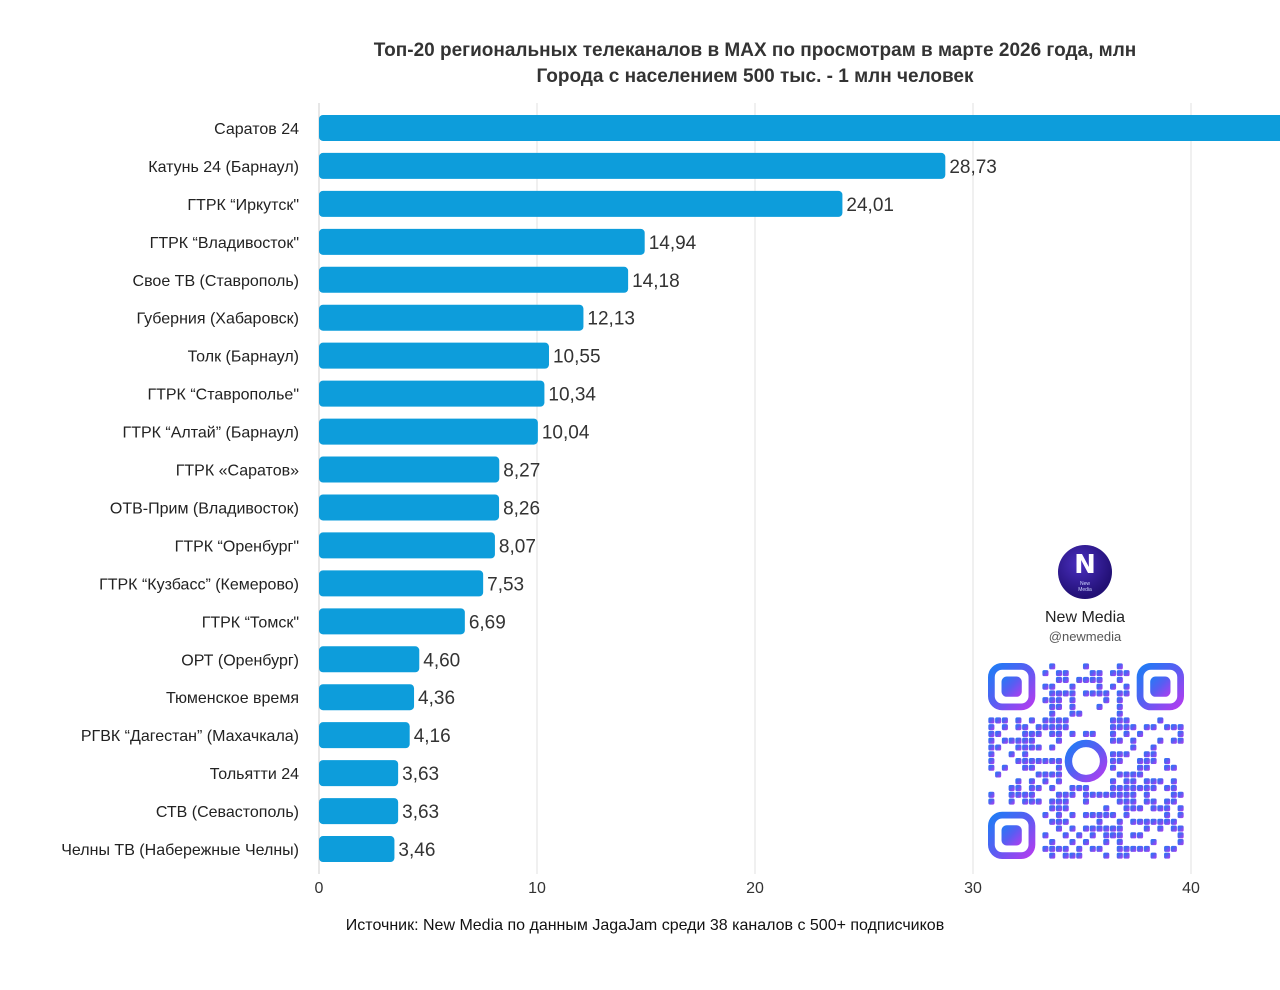 The width and height of the screenshot is (1280, 990). Describe the element at coordinates (1191, 888) in the screenshot. I see `x-tick-label: 40` at that location.